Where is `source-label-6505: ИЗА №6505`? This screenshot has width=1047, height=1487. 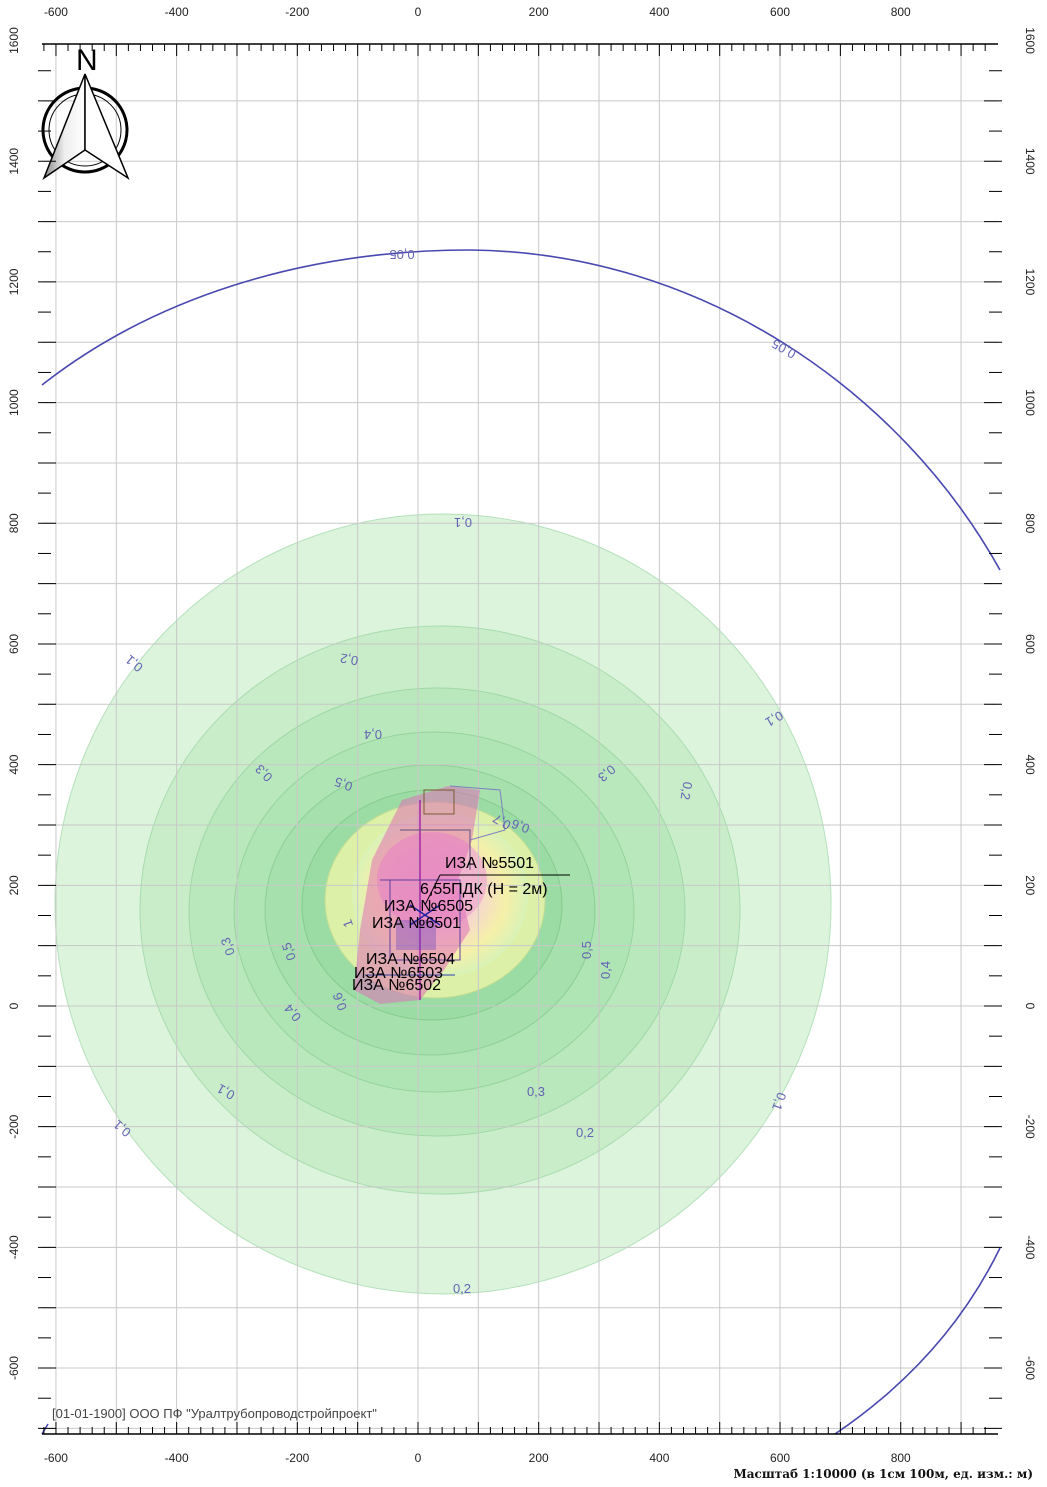
source-label-6505: ИЗА №6505 is located at coordinates (428, 906).